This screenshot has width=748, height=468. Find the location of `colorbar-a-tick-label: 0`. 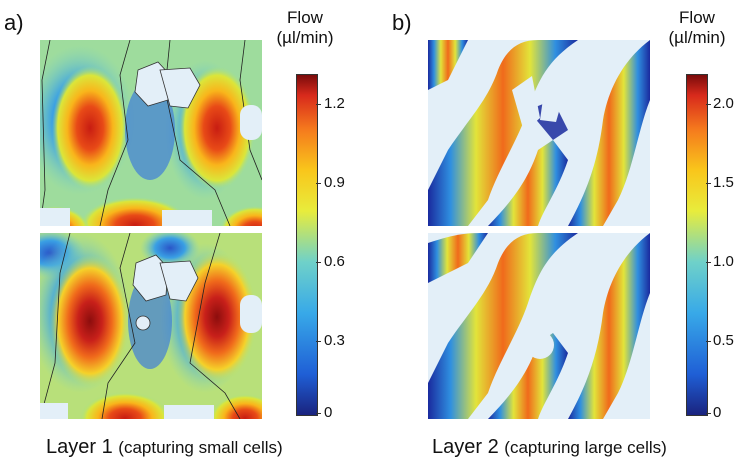

colorbar-a-tick-label: 0 is located at coordinates (328, 412).